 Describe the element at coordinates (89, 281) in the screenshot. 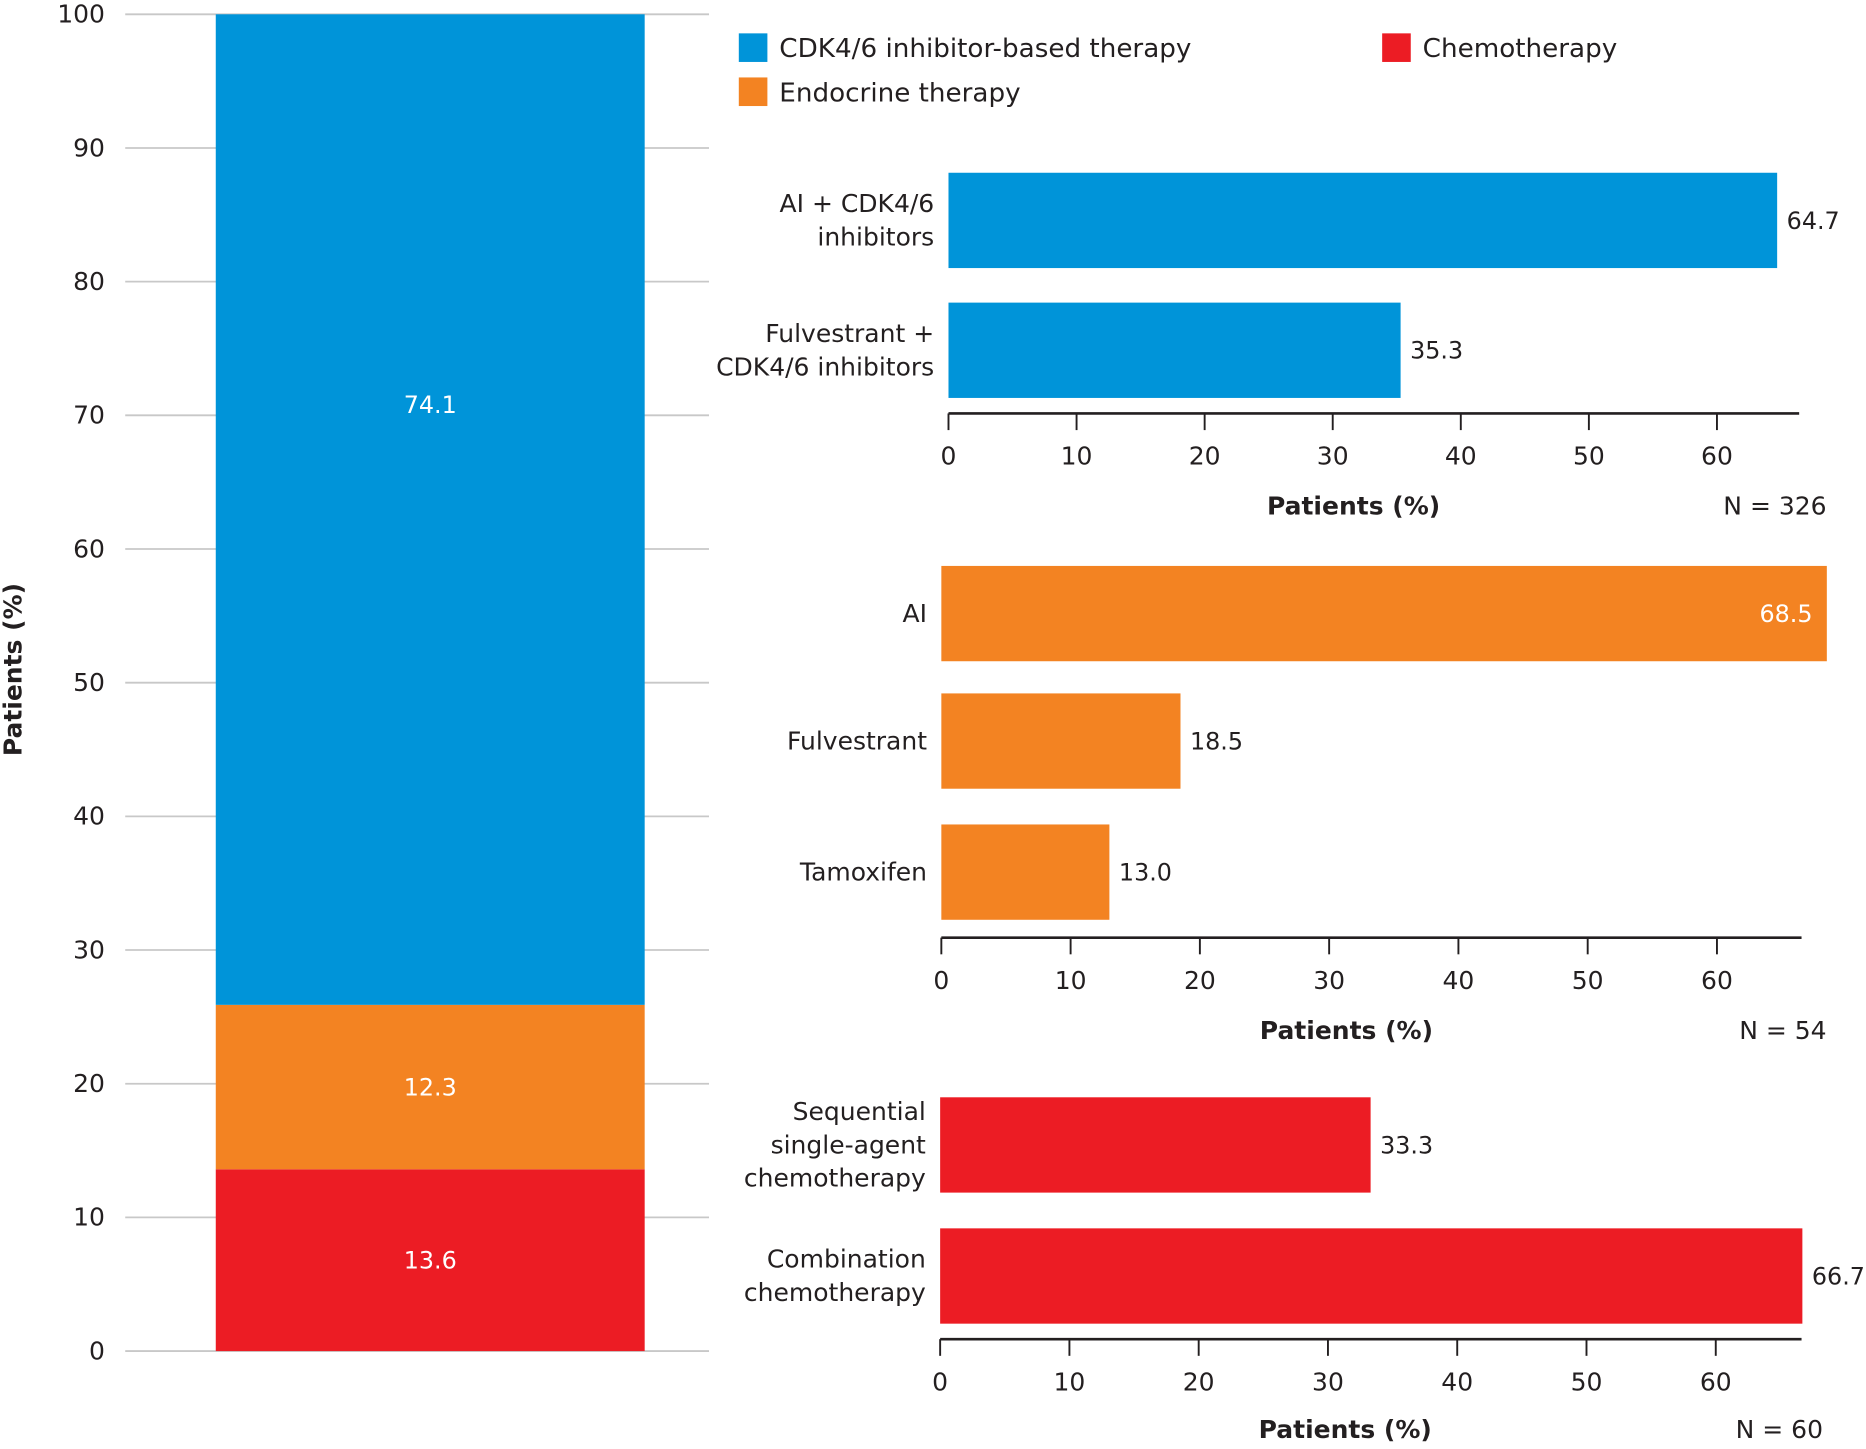

I see `y-tick-label: 80` at that location.